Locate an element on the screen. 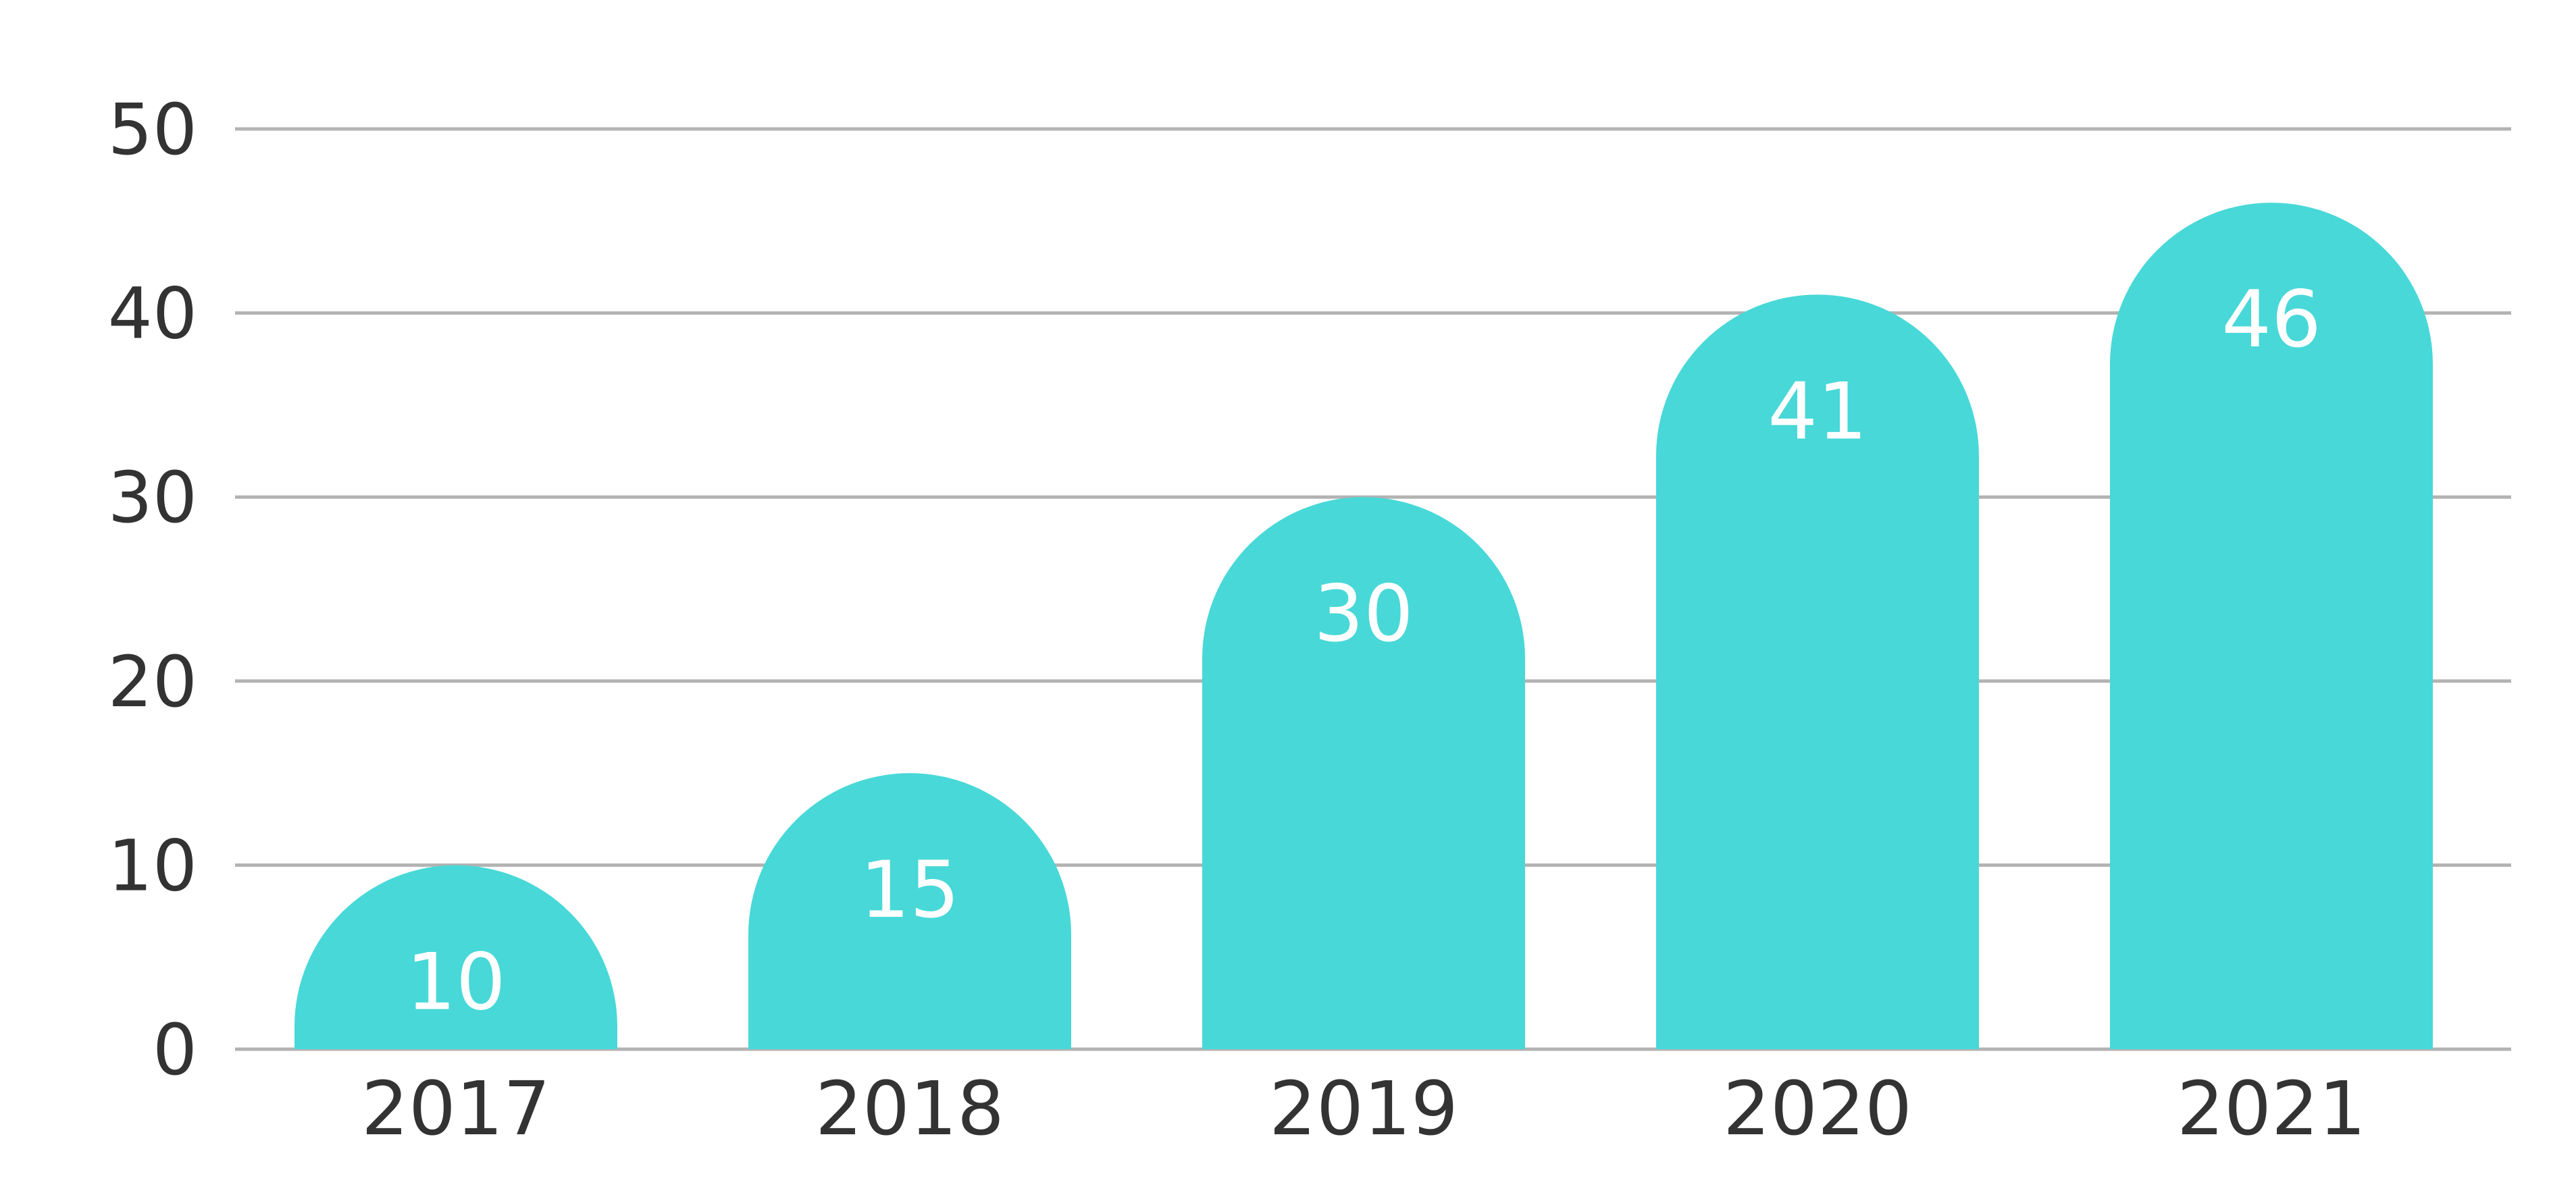 Image resolution: width=2576 pixels, height=1193 pixels. x-axis-ticks: 2017 2018 2019 2020 2021 is located at coordinates (1363, 1108).